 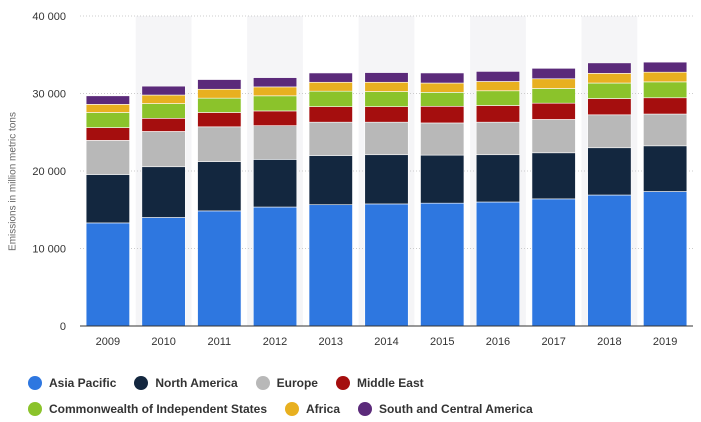 What do you see at coordinates (108, 342) in the screenshot?
I see `x-tick-label: 2009` at bounding box center [108, 342].